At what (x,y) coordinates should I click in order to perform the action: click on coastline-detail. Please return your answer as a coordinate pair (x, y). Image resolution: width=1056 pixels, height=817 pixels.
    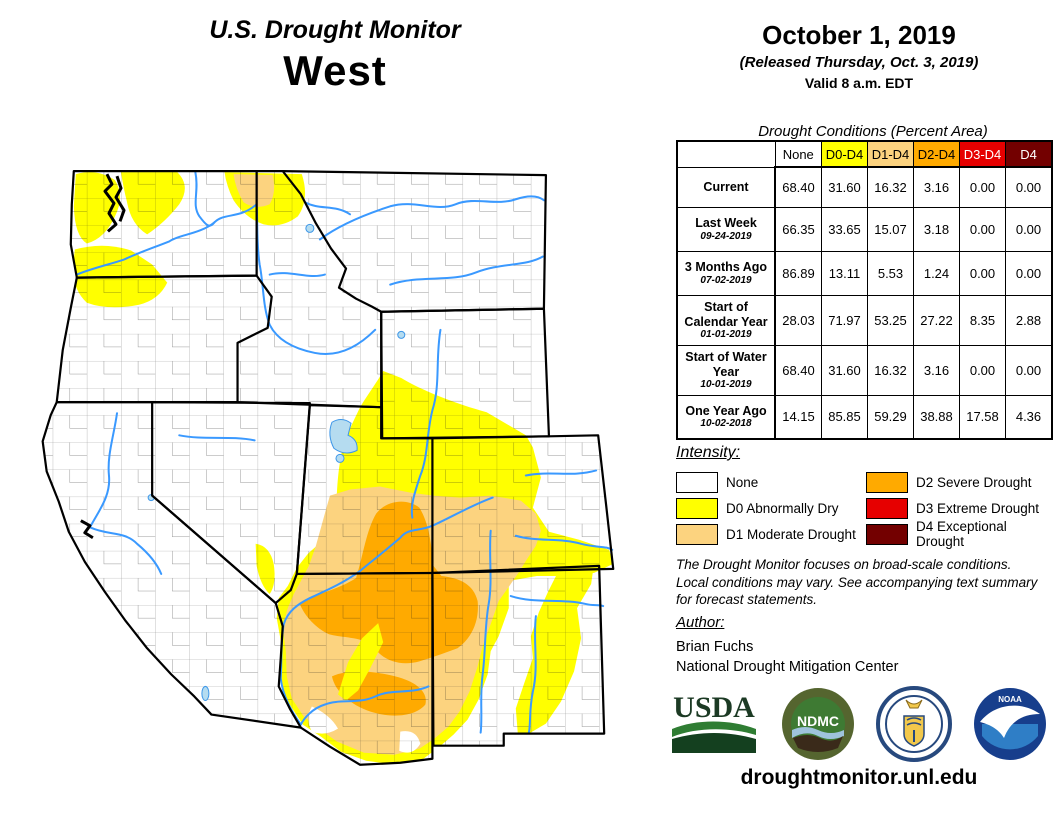
    Looking at the image, I should click on (103, 356).